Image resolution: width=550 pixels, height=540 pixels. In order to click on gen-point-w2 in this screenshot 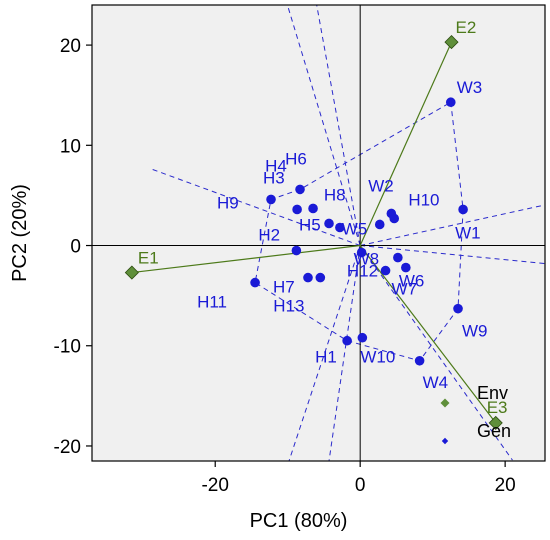, I will do `click(394, 218)`.